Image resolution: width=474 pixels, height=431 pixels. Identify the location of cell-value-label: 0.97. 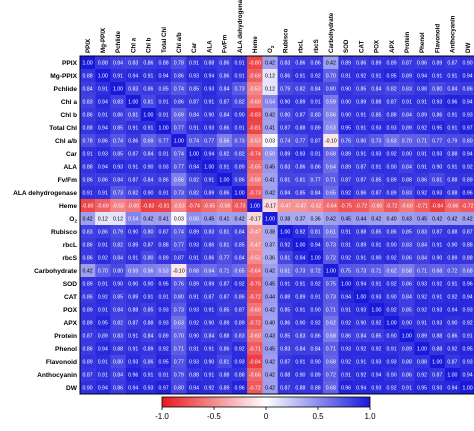
(468, 128).